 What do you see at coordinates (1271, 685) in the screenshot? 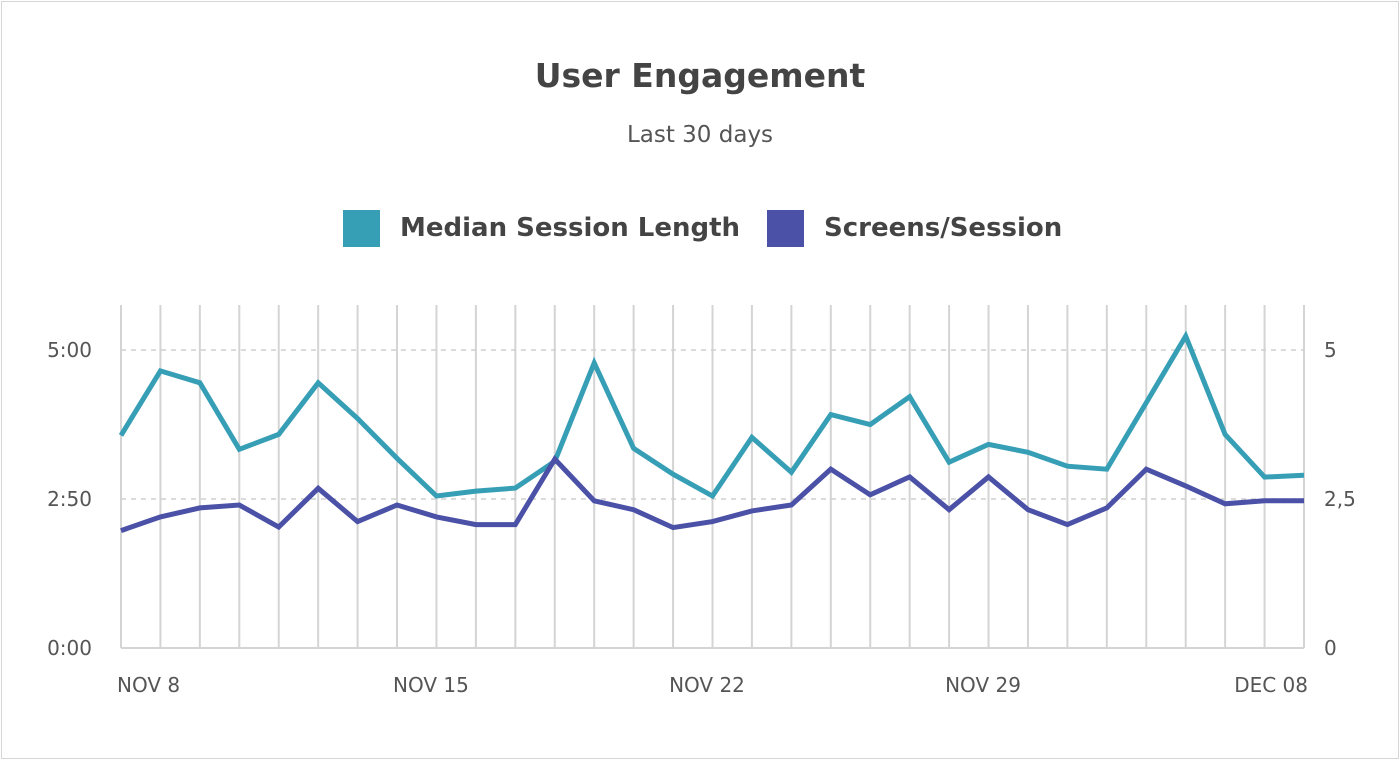
I see `x-tick-label: DEC 08` at bounding box center [1271, 685].